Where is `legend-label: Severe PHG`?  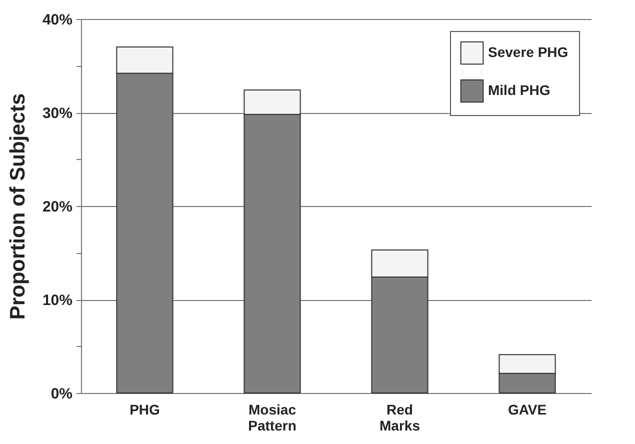
legend-label: Severe PHG is located at coordinates (528, 52).